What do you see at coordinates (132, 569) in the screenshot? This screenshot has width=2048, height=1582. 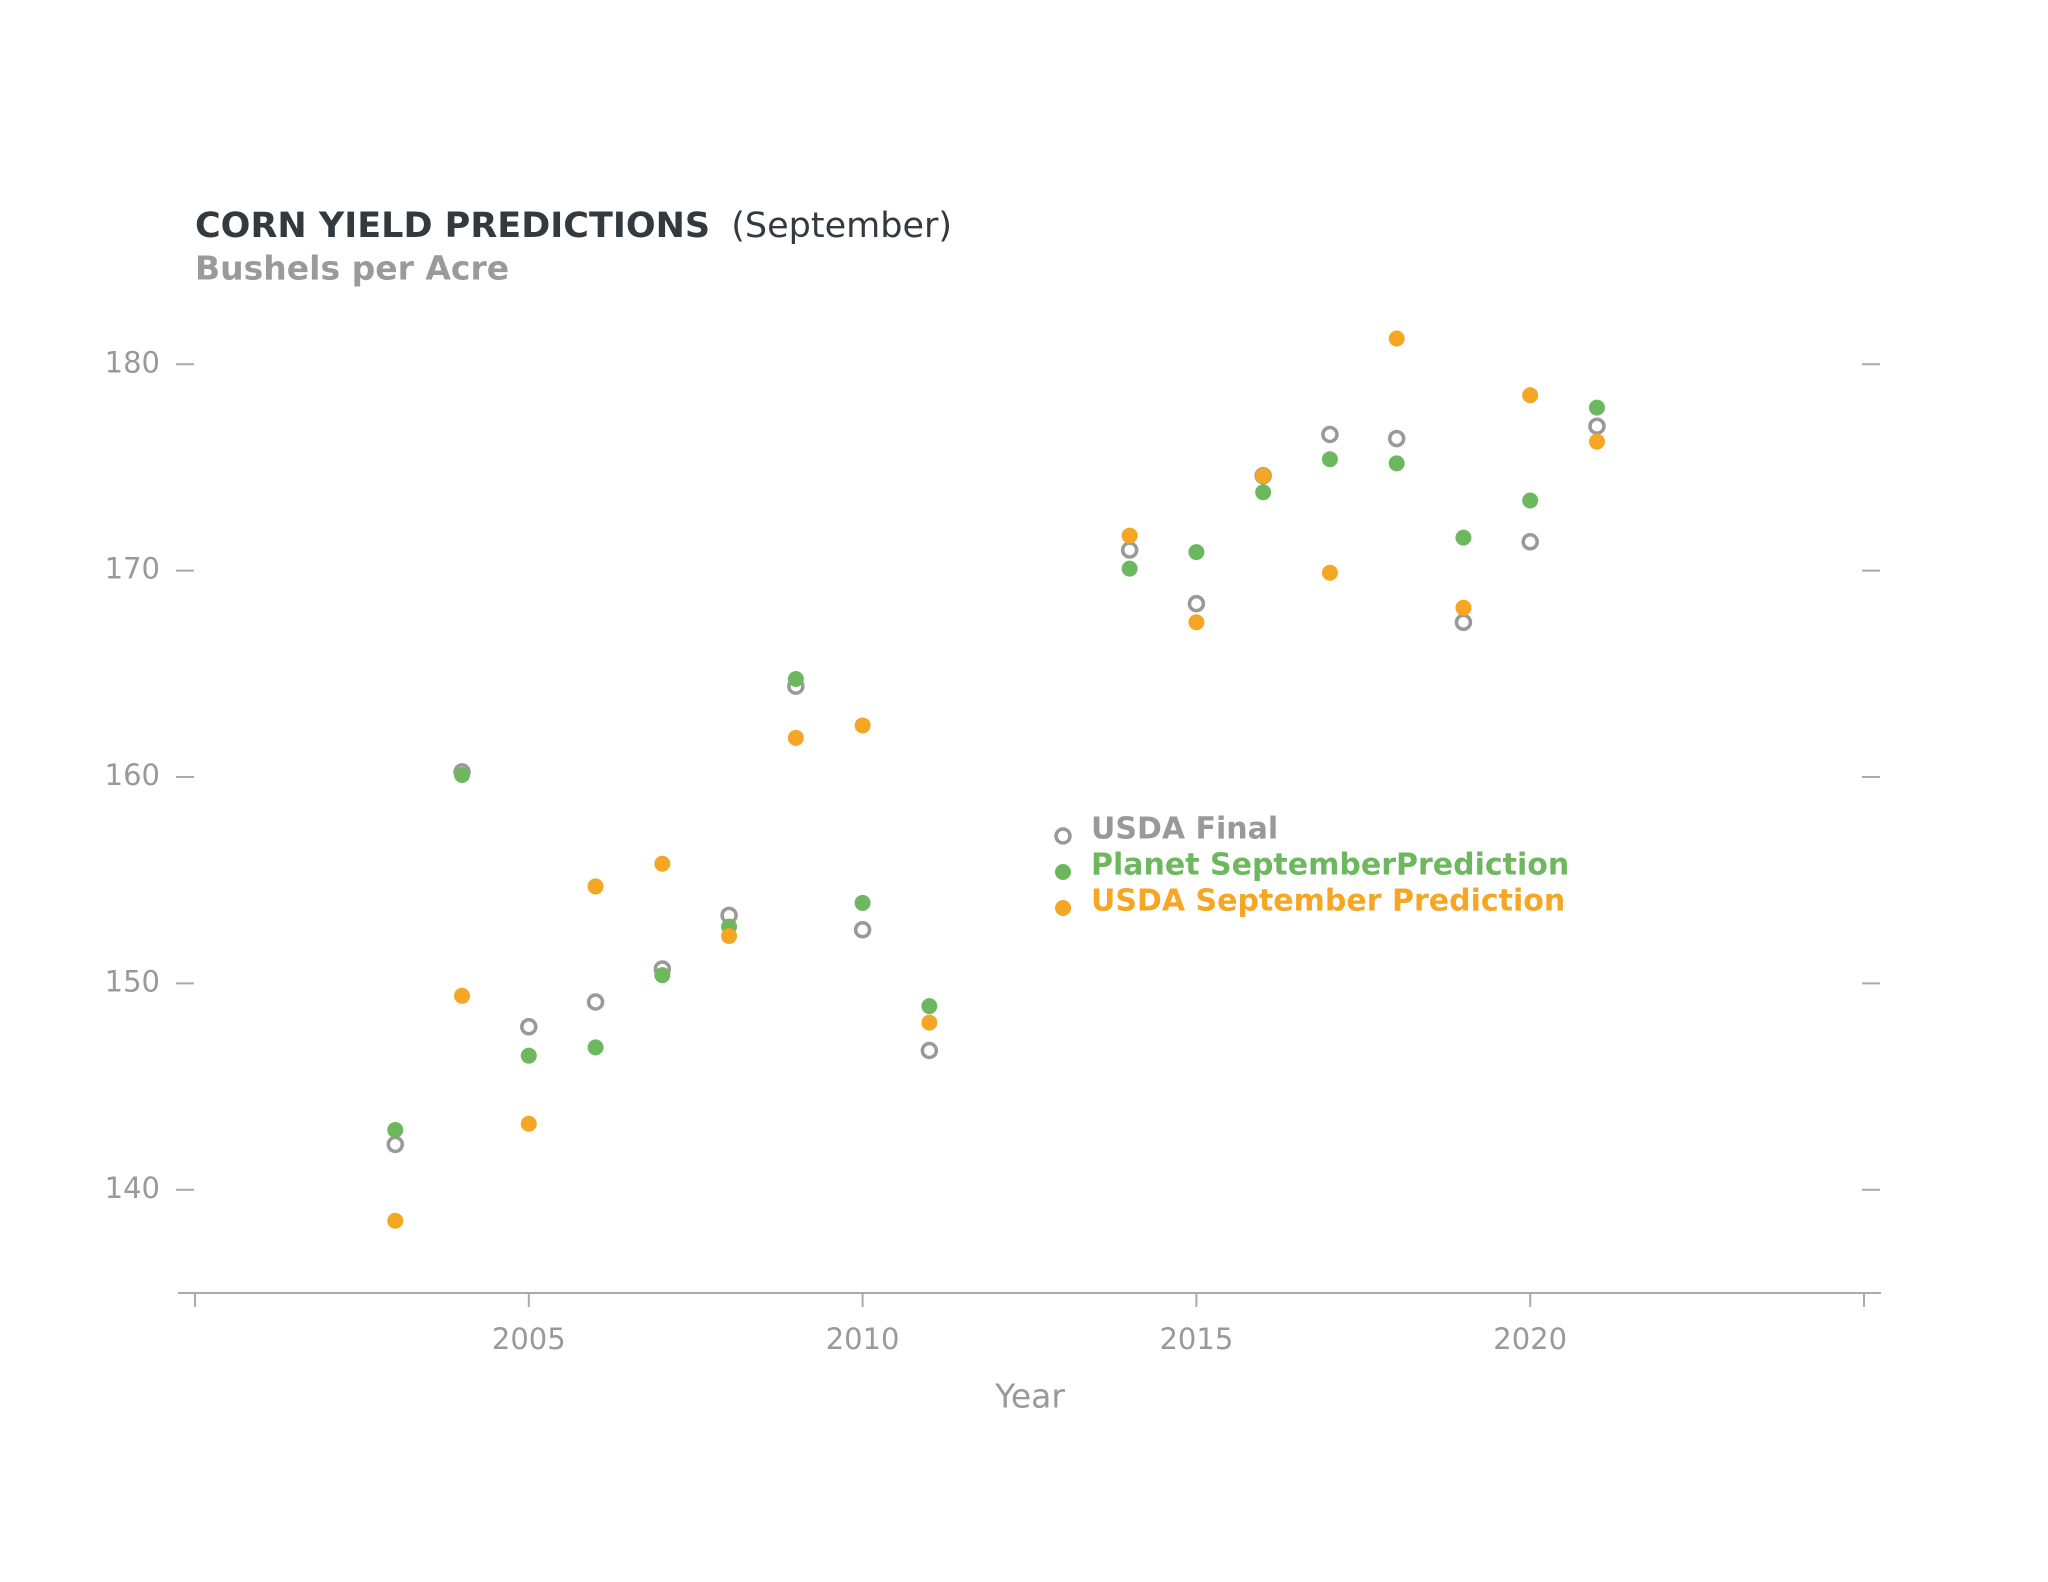 I see `y-tick-label: 170` at bounding box center [132, 569].